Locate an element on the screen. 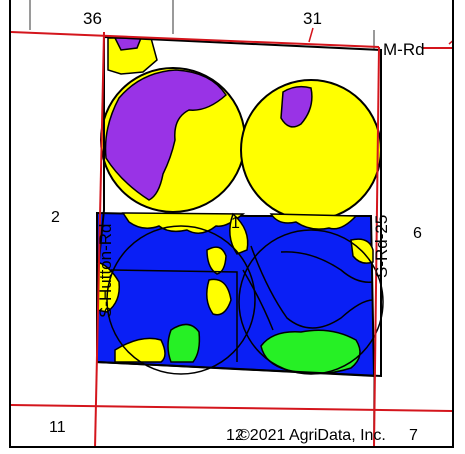 This screenshot has width=465, height=454. road-east is located at coordinates (376, 246).